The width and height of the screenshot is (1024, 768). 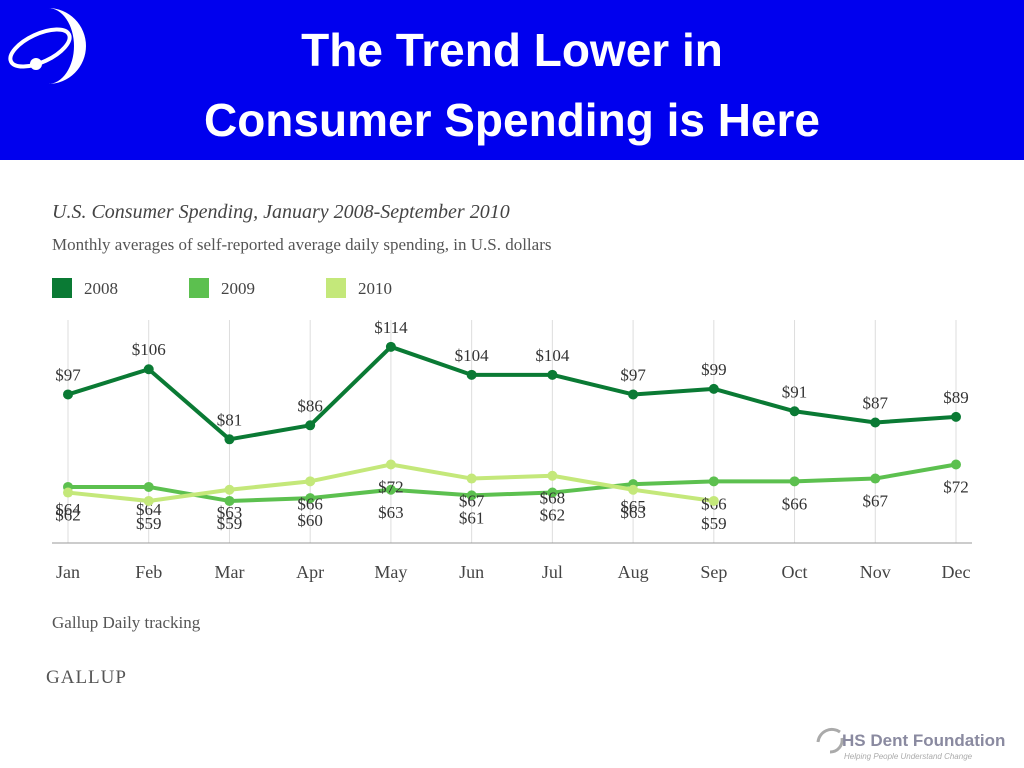 I want to click on footer-tagline: Helping People Understand Change, so click(x=908, y=756).